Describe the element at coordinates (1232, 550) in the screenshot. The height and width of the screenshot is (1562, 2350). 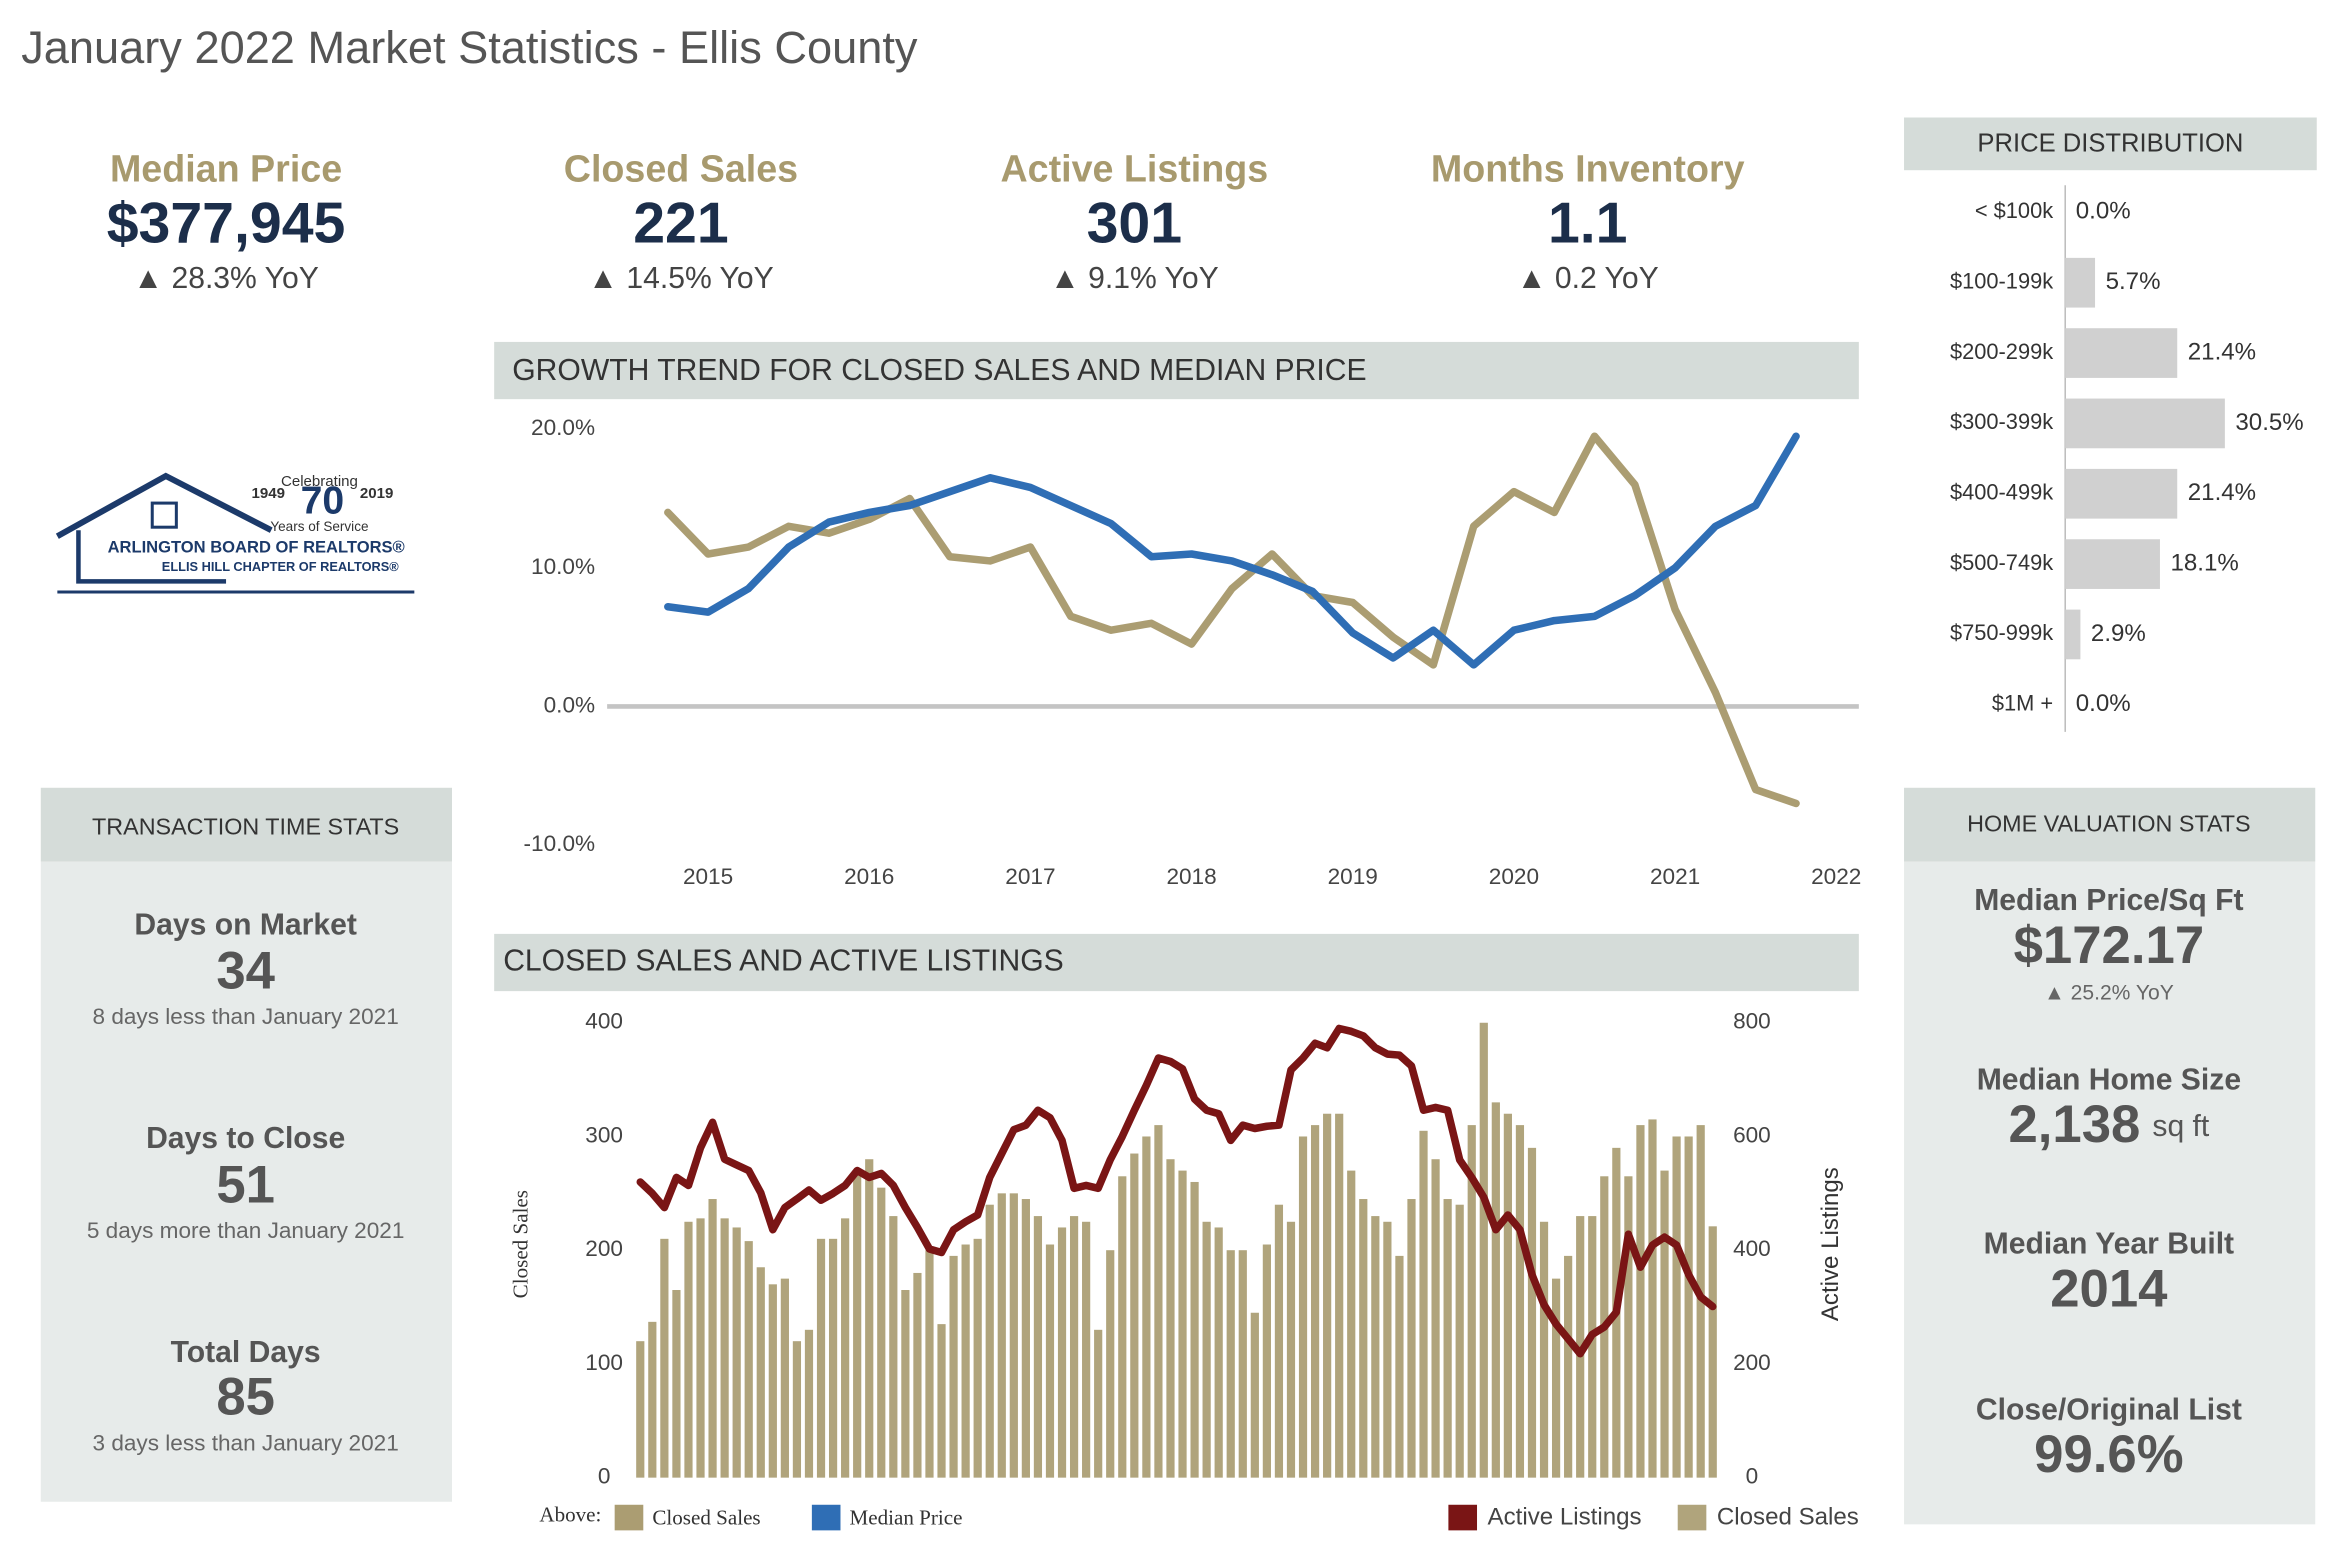
I see `line-series` at that location.